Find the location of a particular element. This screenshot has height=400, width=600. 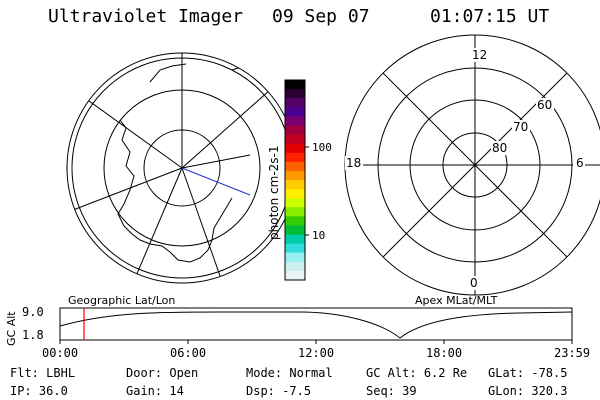

footer-field: Flt: LBHL is located at coordinates (43, 373).